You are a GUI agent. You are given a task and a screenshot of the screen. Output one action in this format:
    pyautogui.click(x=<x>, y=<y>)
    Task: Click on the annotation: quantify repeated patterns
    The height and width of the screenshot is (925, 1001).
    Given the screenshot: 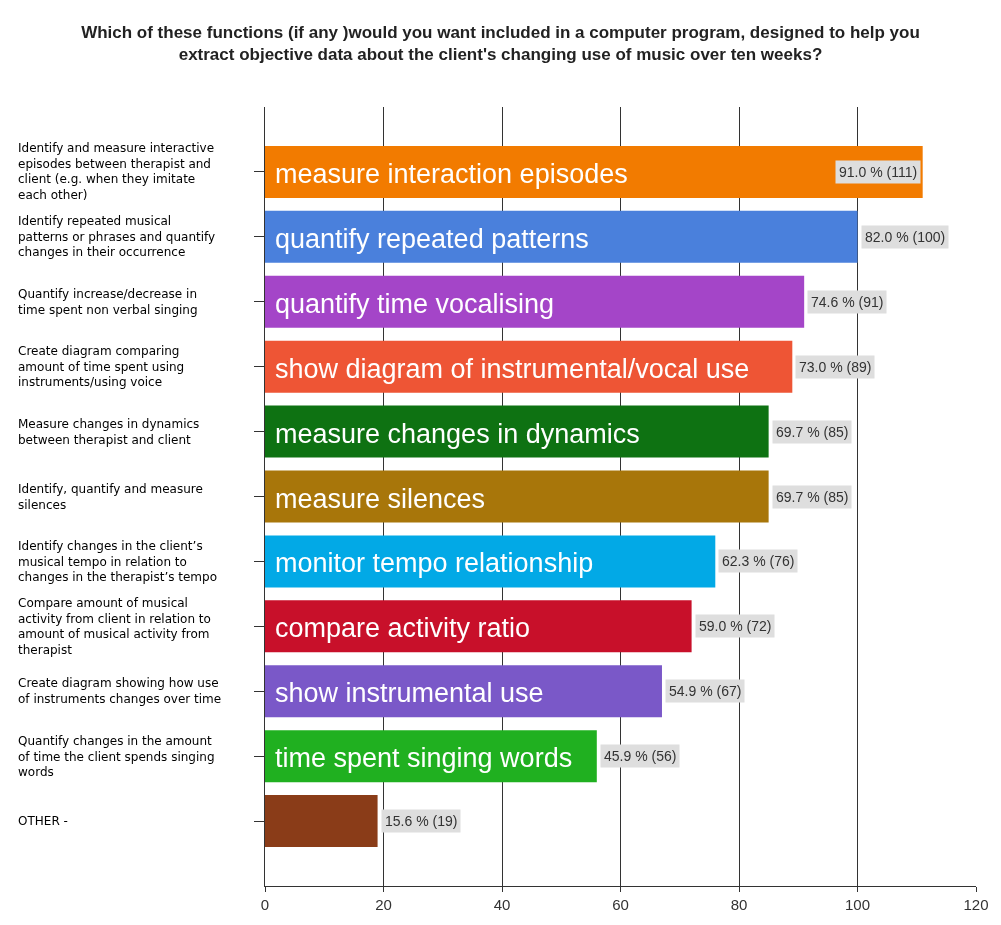 What is the action you would take?
    pyautogui.click(x=432, y=239)
    